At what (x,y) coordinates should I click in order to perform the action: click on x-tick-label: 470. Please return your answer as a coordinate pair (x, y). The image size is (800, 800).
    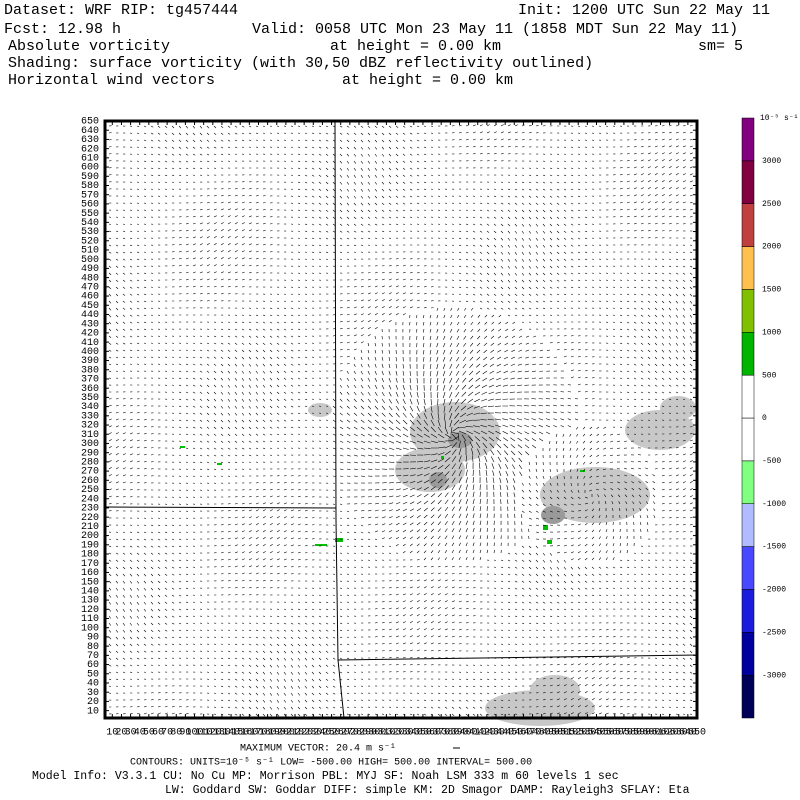
    Looking at the image, I should click on (533, 733).